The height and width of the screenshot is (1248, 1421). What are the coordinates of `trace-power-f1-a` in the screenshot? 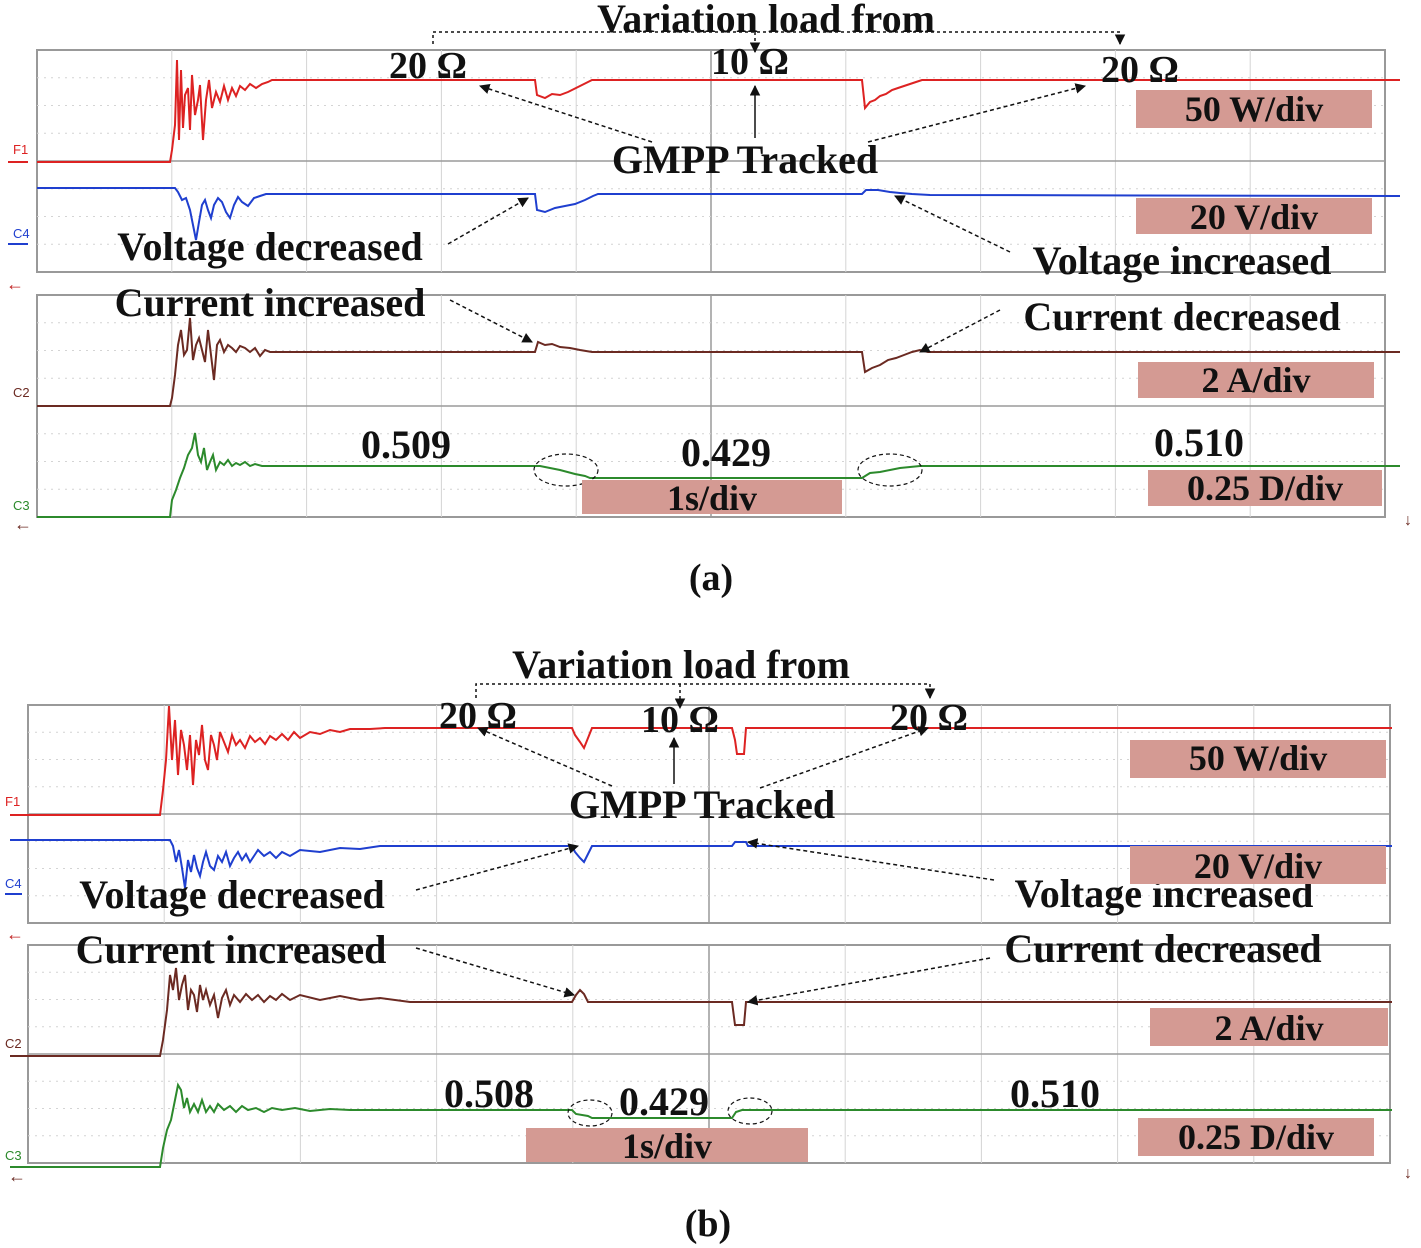 It's located at (718, 111).